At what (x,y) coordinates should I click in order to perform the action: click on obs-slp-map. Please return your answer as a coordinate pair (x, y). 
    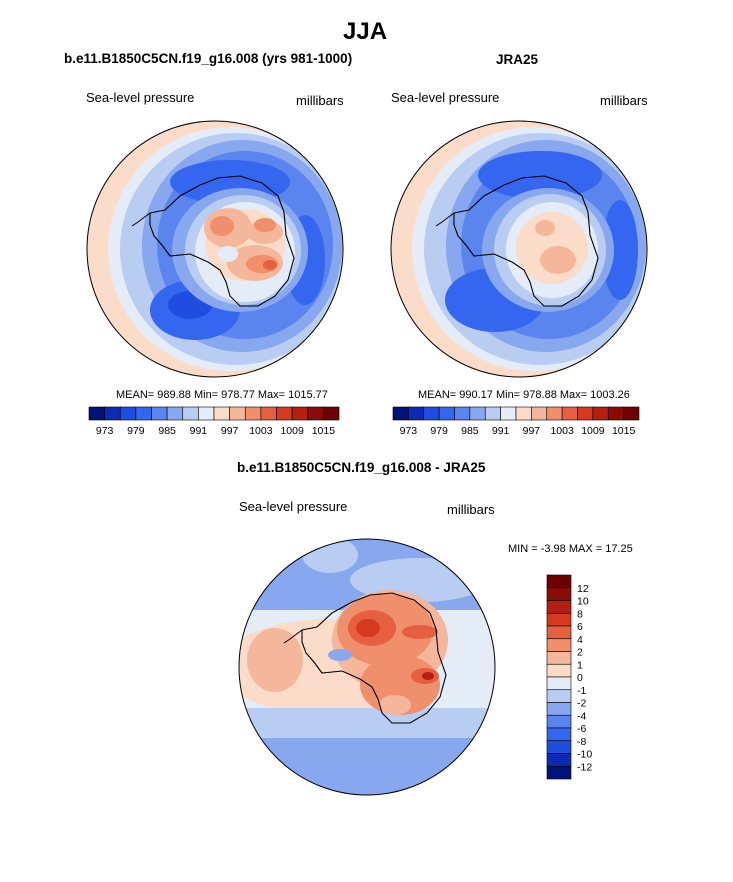
    Looking at the image, I should click on (519, 249).